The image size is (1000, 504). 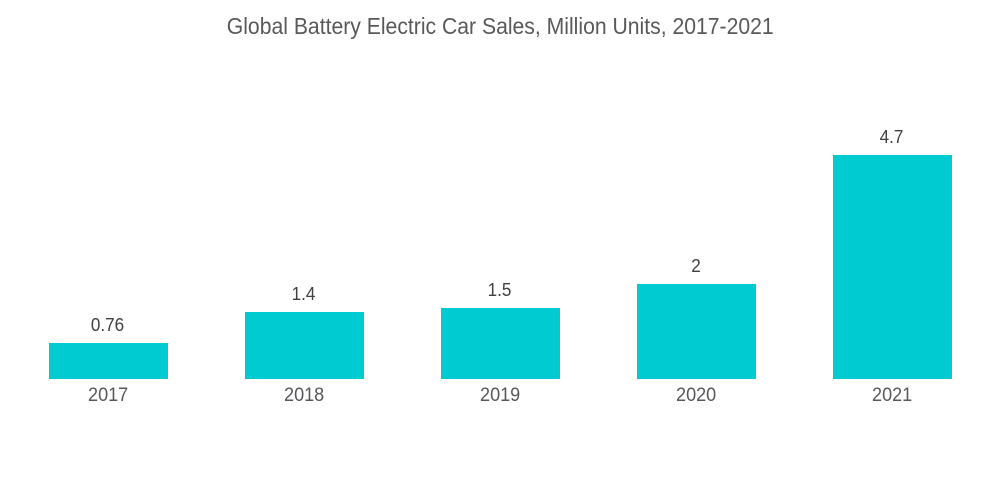 What do you see at coordinates (500, 289) in the screenshot?
I see `value-label: 1.5` at bounding box center [500, 289].